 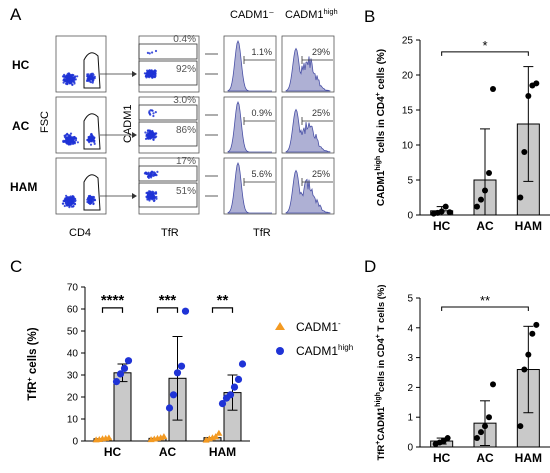 What do you see at coordinates (317, 351) in the screenshot?
I see `legend-label-main: CADM1` at bounding box center [317, 351].